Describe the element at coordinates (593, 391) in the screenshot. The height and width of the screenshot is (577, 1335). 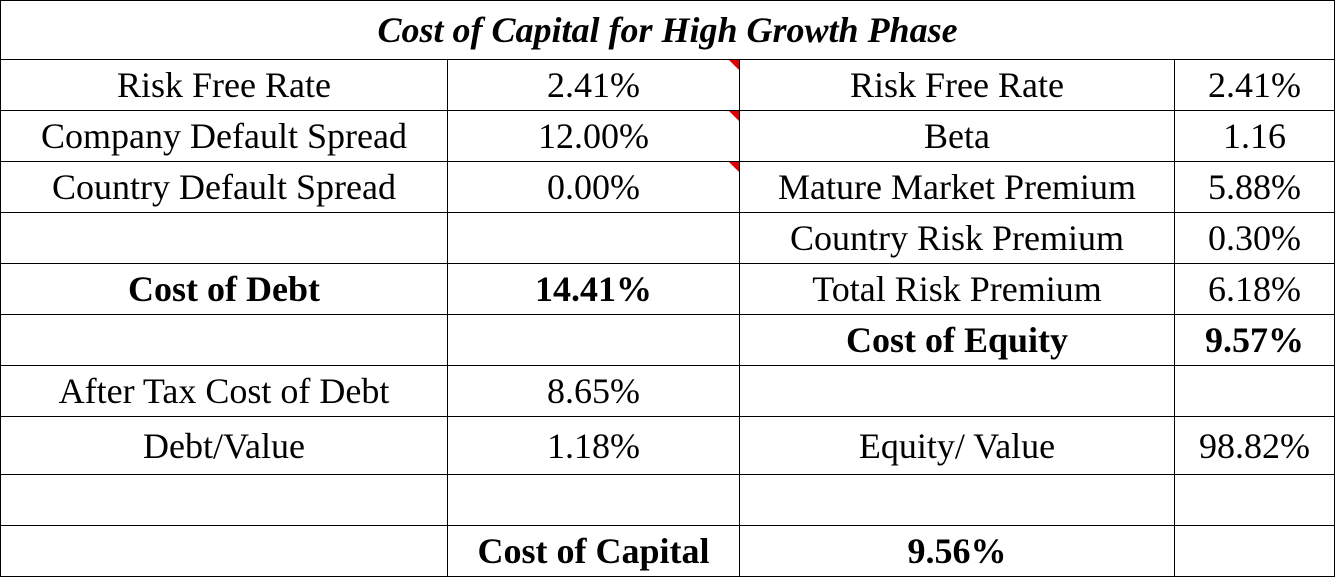
I see `after-tax-debt-value: 8.65%` at that location.